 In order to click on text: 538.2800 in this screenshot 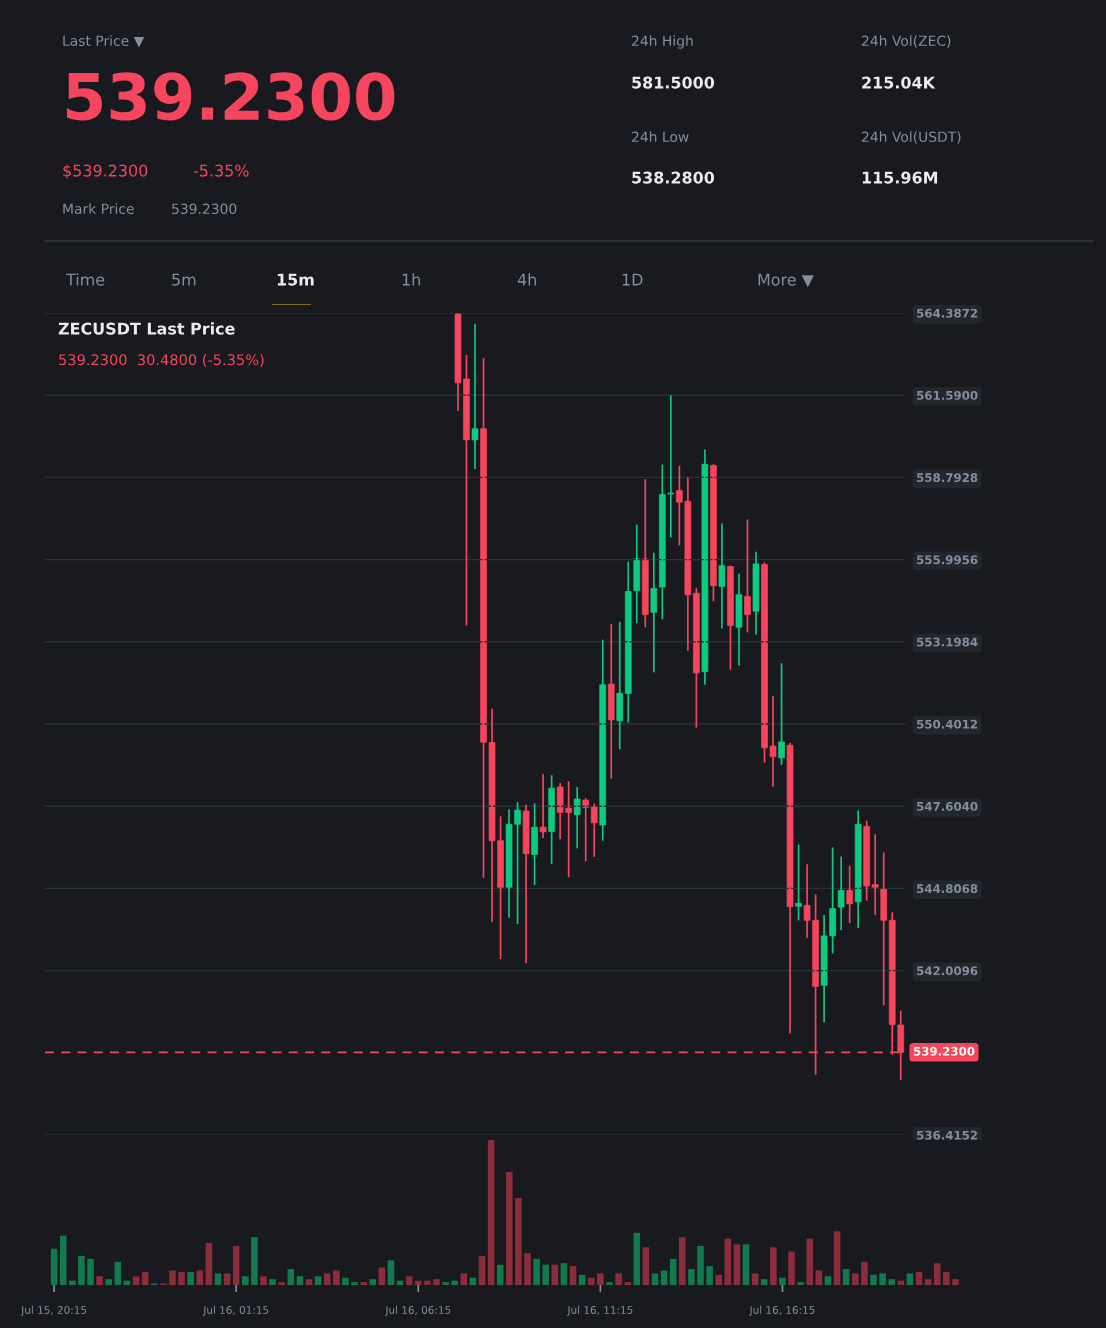, I will do `click(673, 177)`.